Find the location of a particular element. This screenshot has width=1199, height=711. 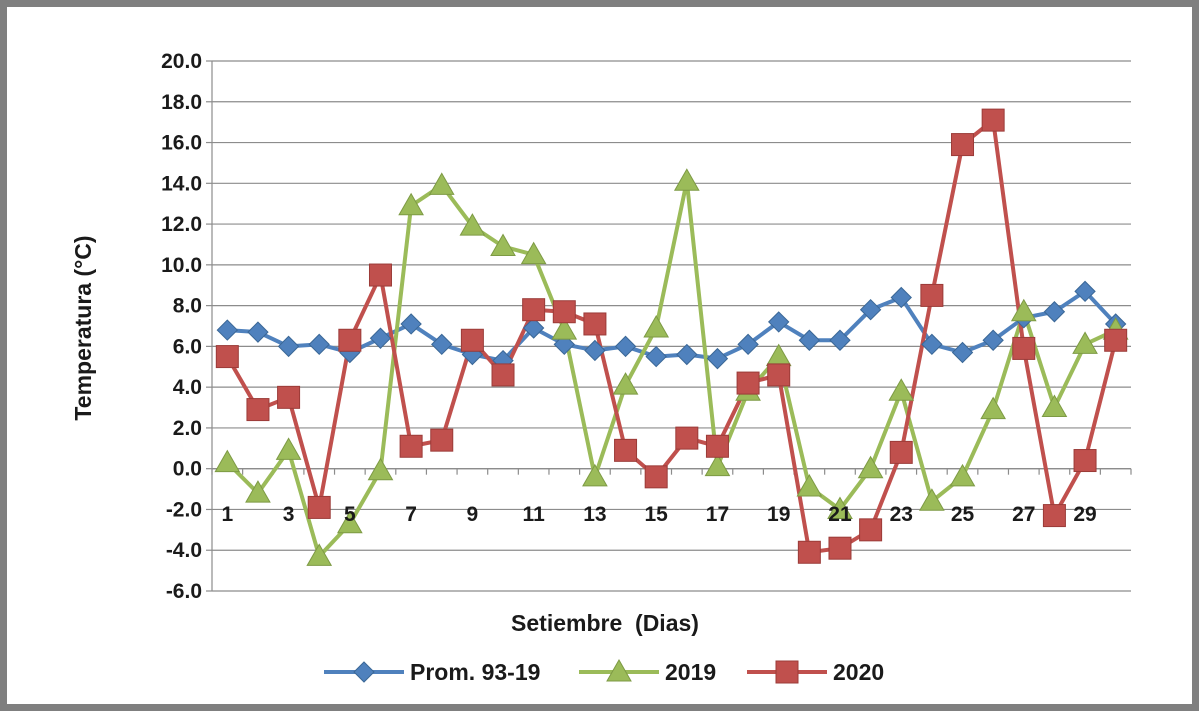

x-tick-label: 3 is located at coordinates (289, 514).